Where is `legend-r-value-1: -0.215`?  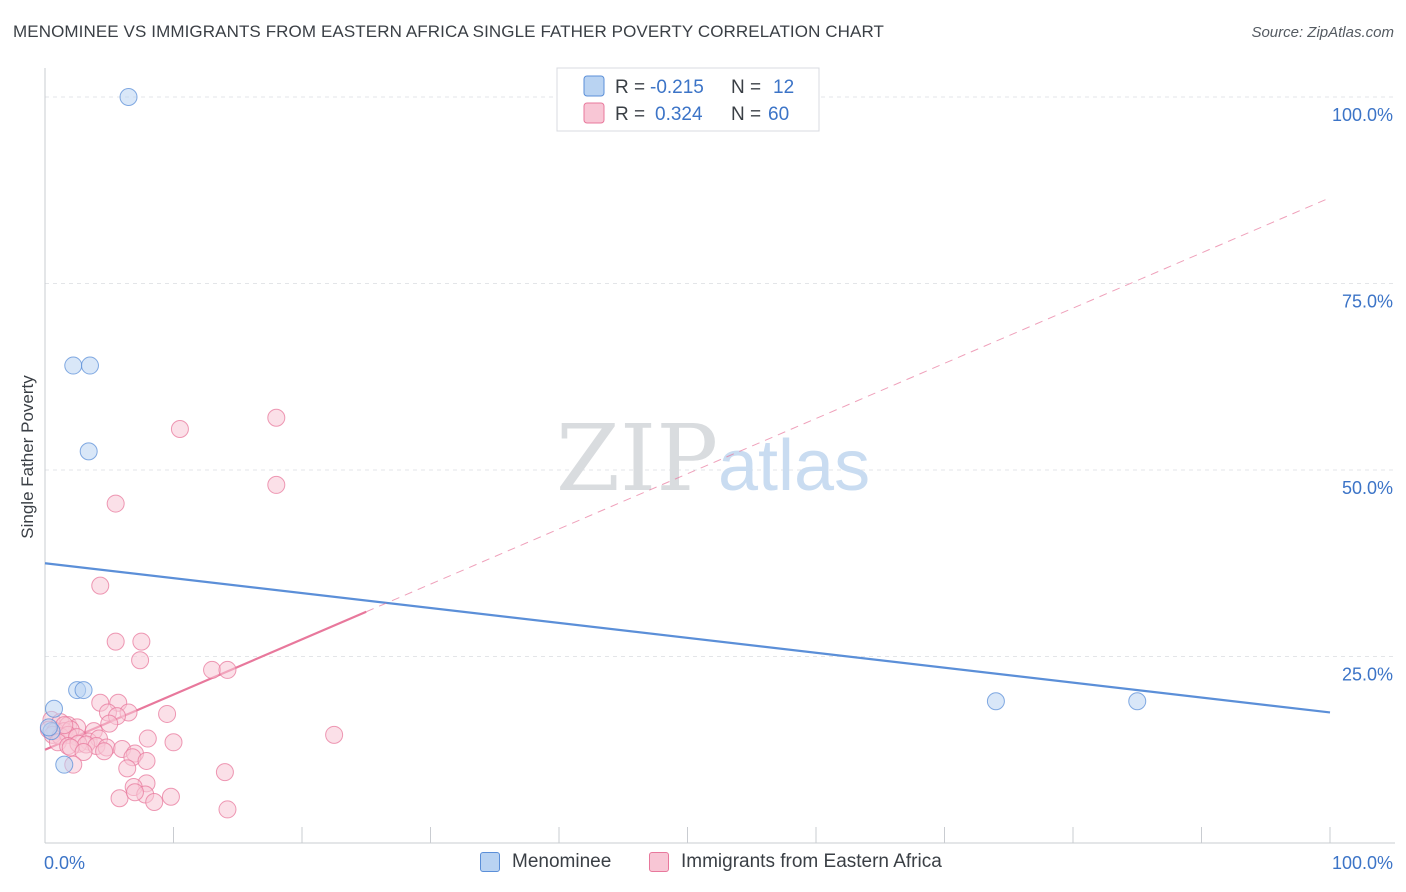 legend-r-value-1: -0.215 is located at coordinates (677, 87).